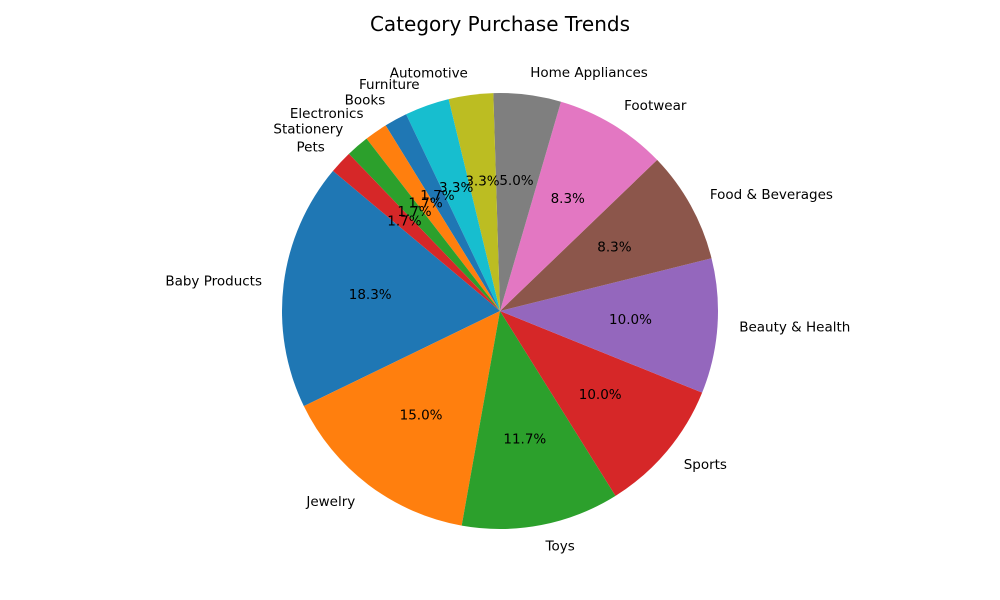 This screenshot has width=1000, height=600. I want to click on pie-slice-electronics, so click(433, 218).